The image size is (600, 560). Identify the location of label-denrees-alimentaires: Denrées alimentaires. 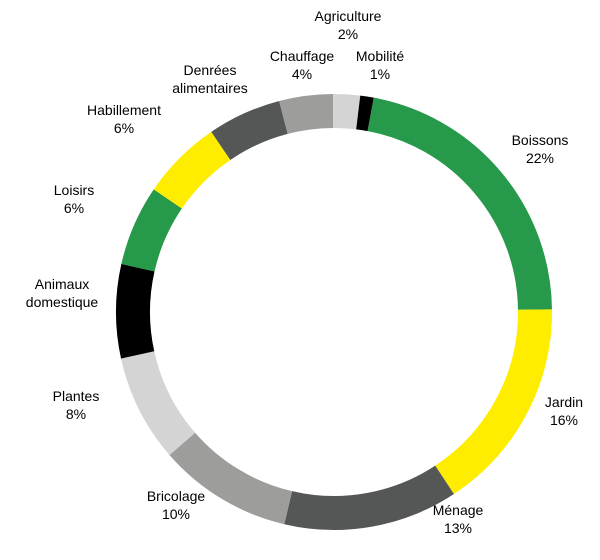
(209, 79).